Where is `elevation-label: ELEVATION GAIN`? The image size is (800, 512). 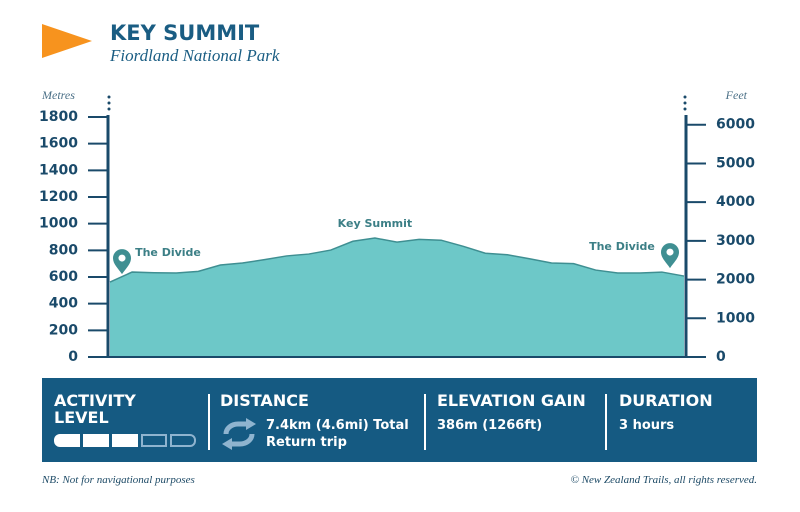 elevation-label: ELEVATION GAIN is located at coordinates (511, 400).